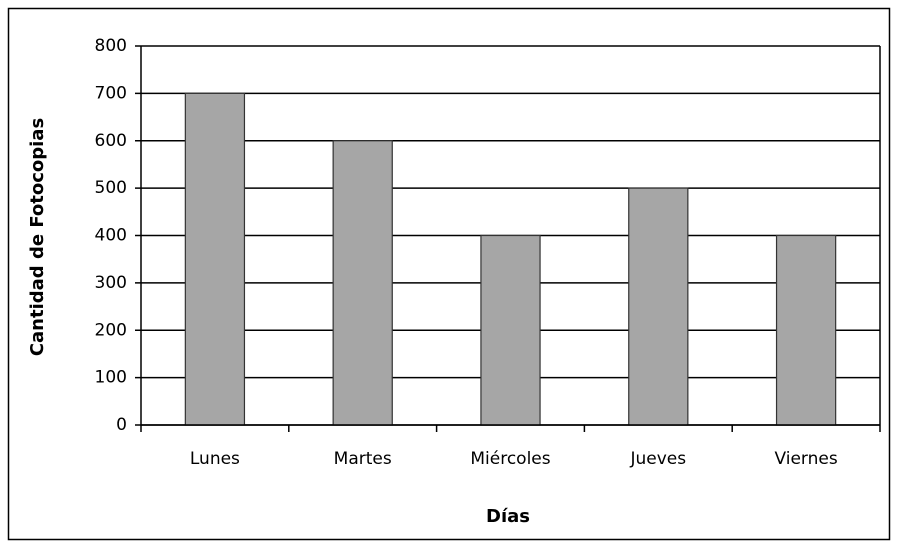 The image size is (897, 548). I want to click on x-tick-label: Viernes, so click(805, 459).